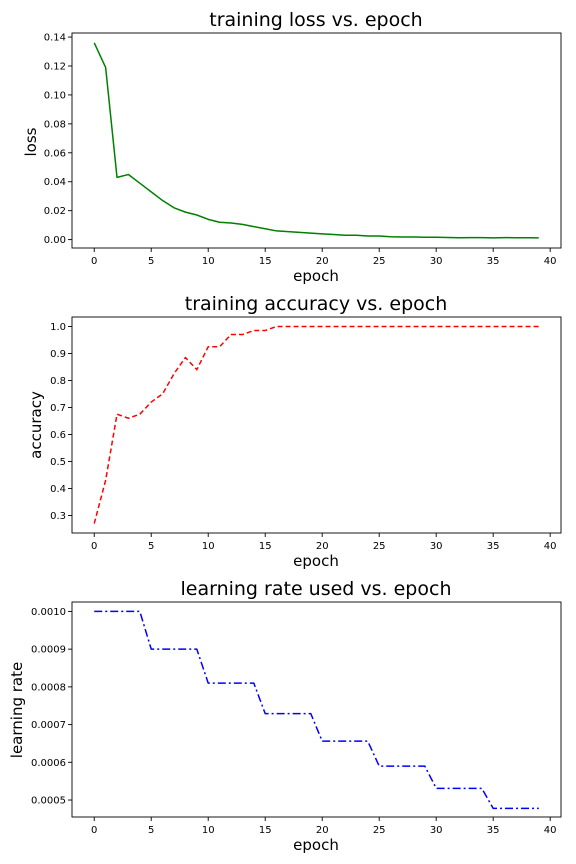 The width and height of the screenshot is (576, 864). What do you see at coordinates (55, 95) in the screenshot?
I see `y-tick-label: 0.10` at bounding box center [55, 95].